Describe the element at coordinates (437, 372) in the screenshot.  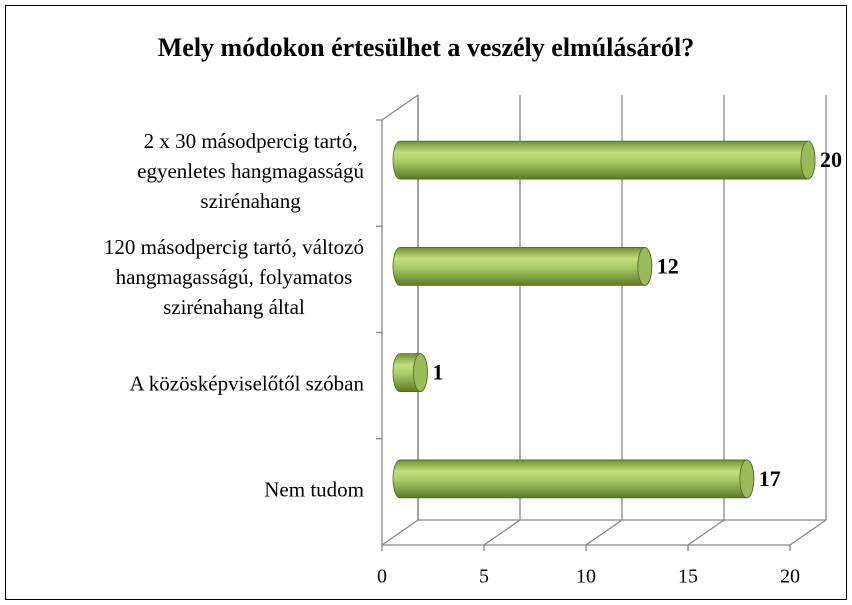
I see `data-label: 1` at that location.